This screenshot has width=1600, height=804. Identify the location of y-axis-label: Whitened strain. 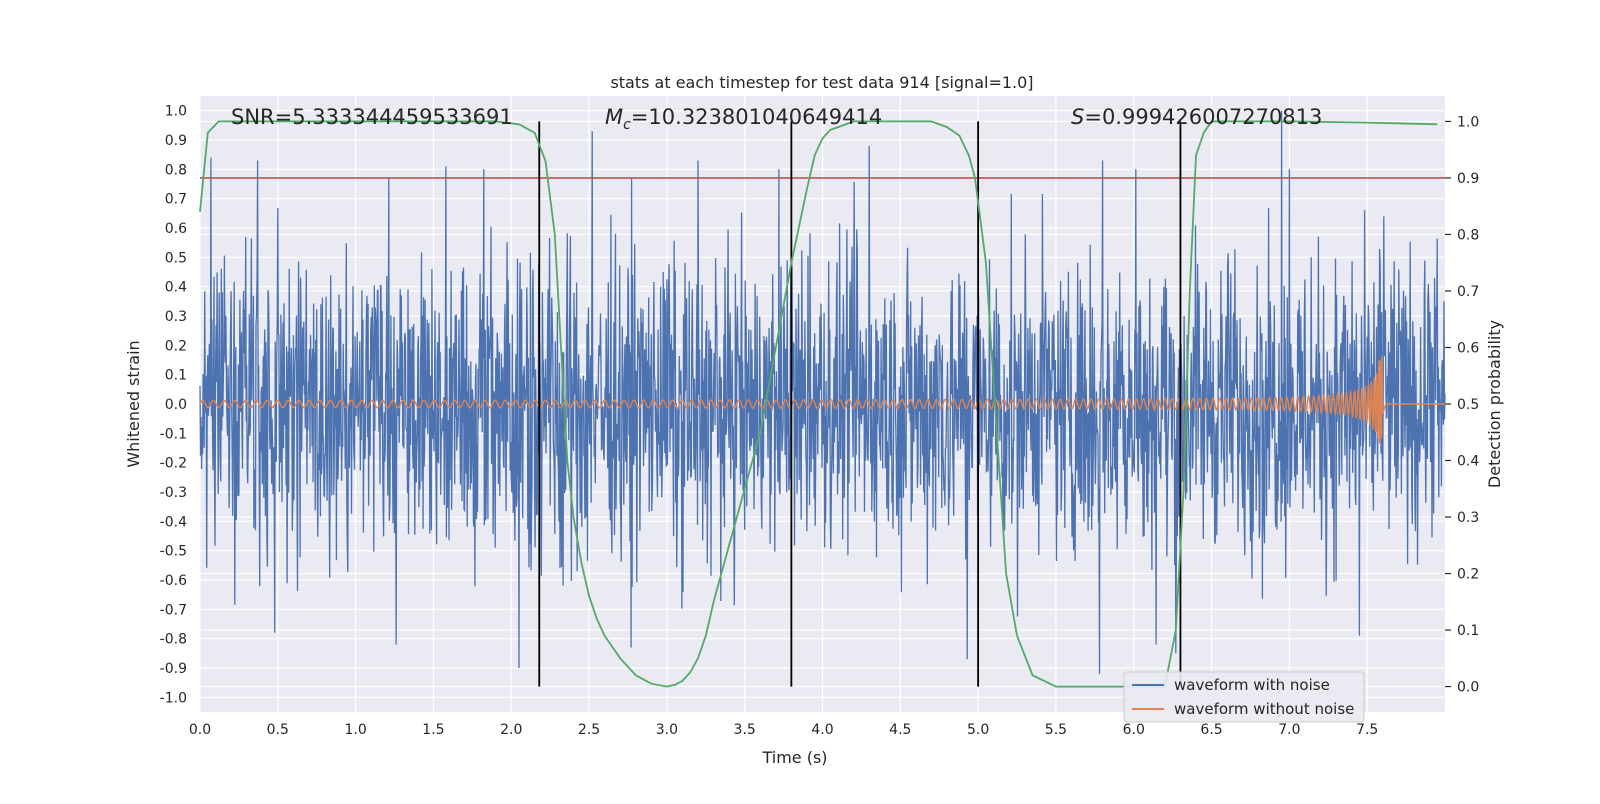
(133, 403).